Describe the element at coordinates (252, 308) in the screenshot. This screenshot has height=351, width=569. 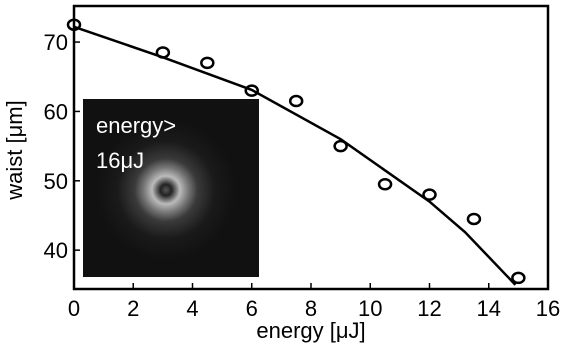
I see `x-tick-label: 6` at that location.